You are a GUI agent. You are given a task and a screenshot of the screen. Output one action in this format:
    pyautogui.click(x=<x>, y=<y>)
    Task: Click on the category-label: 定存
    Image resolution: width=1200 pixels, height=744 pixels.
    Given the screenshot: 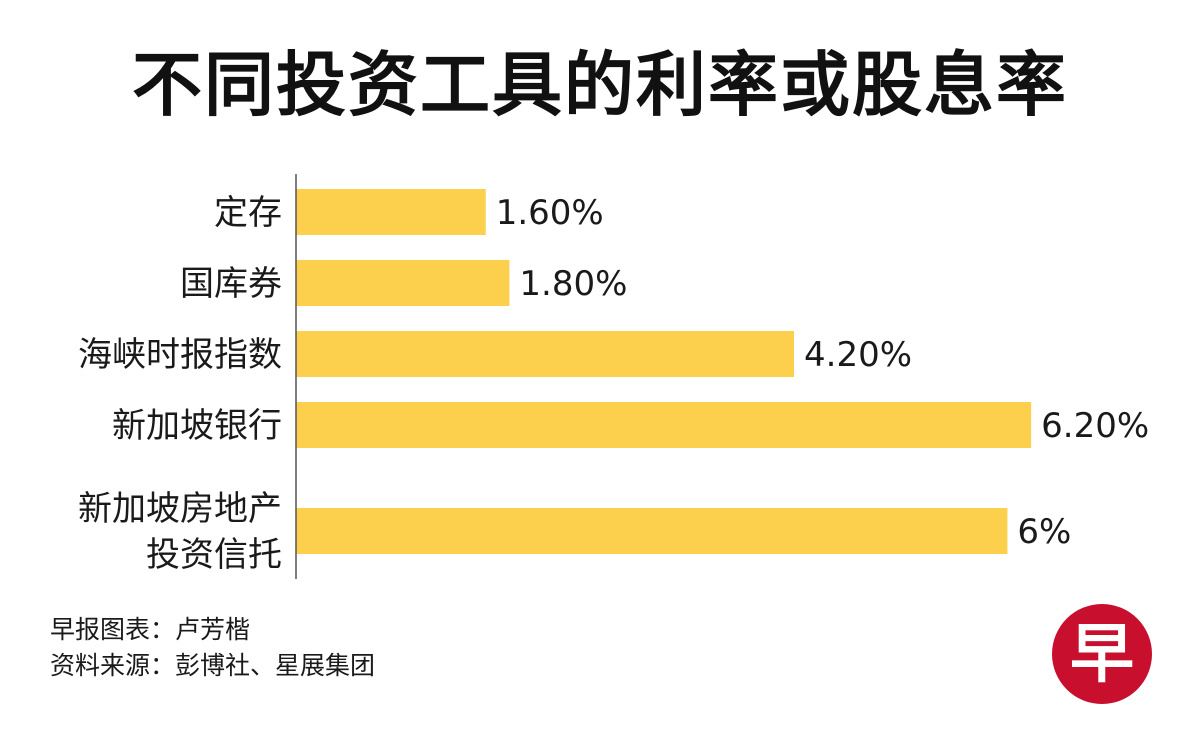 What is the action you would take?
    pyautogui.click(x=248, y=213)
    